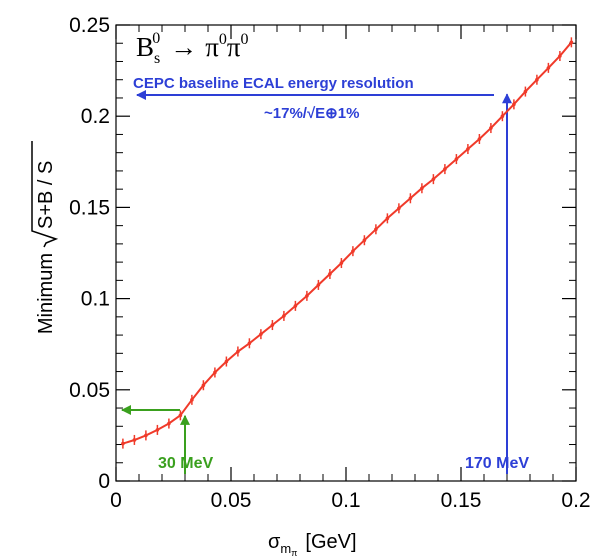 Image resolution: width=595 pixels, height=557 pixels. What do you see at coordinates (274, 542) in the screenshot?
I see `x-axis-title-sigma: σ` at bounding box center [274, 542].